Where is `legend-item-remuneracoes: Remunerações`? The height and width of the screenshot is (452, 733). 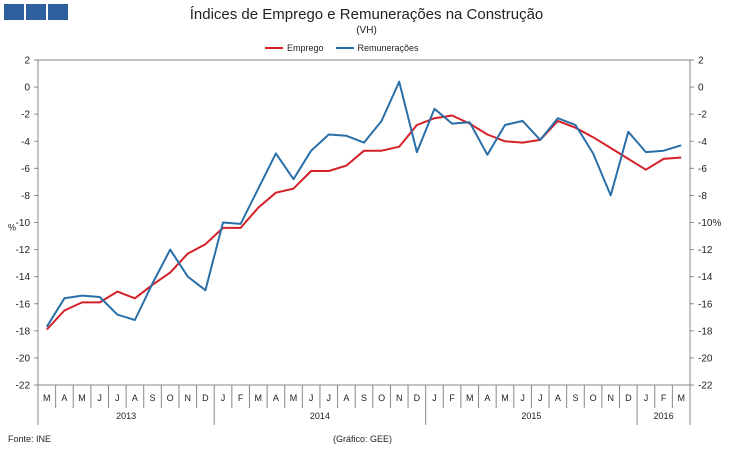 legend-item-remuneracoes: Remunerações is located at coordinates (377, 48).